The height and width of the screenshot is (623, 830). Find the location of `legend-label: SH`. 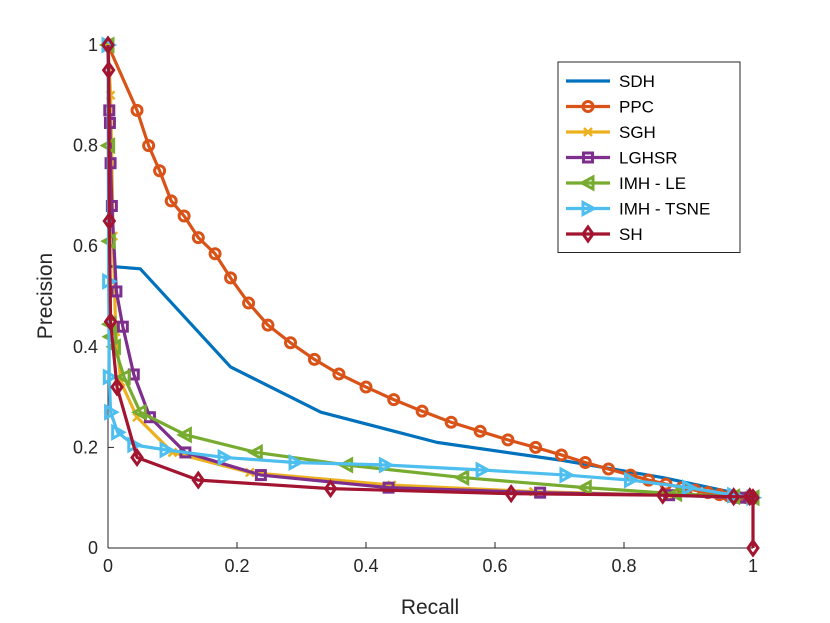

legend-label: SH is located at coordinates (631, 234).